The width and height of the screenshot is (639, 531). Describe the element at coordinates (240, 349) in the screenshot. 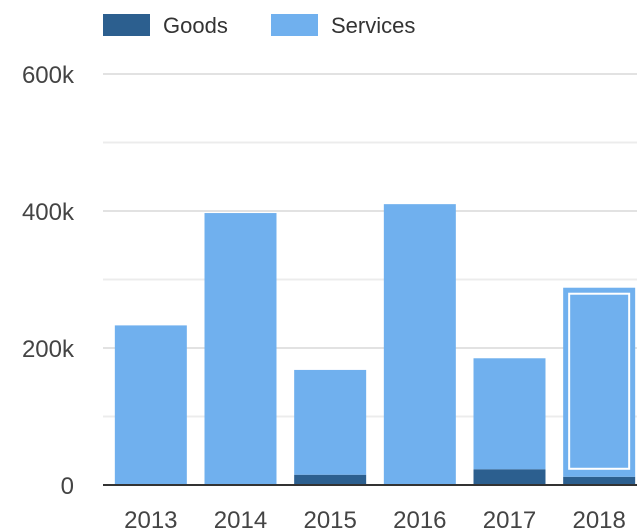

I see `bar-services-2014` at that location.